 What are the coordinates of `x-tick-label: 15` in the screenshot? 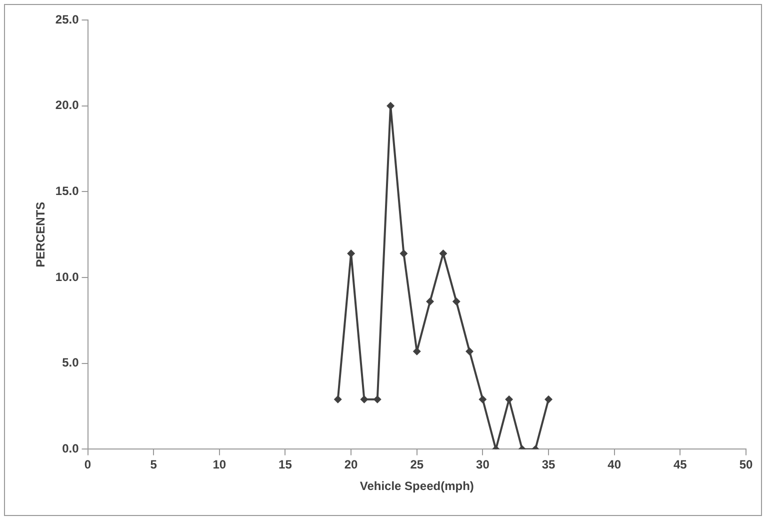 It's located at (285, 465).